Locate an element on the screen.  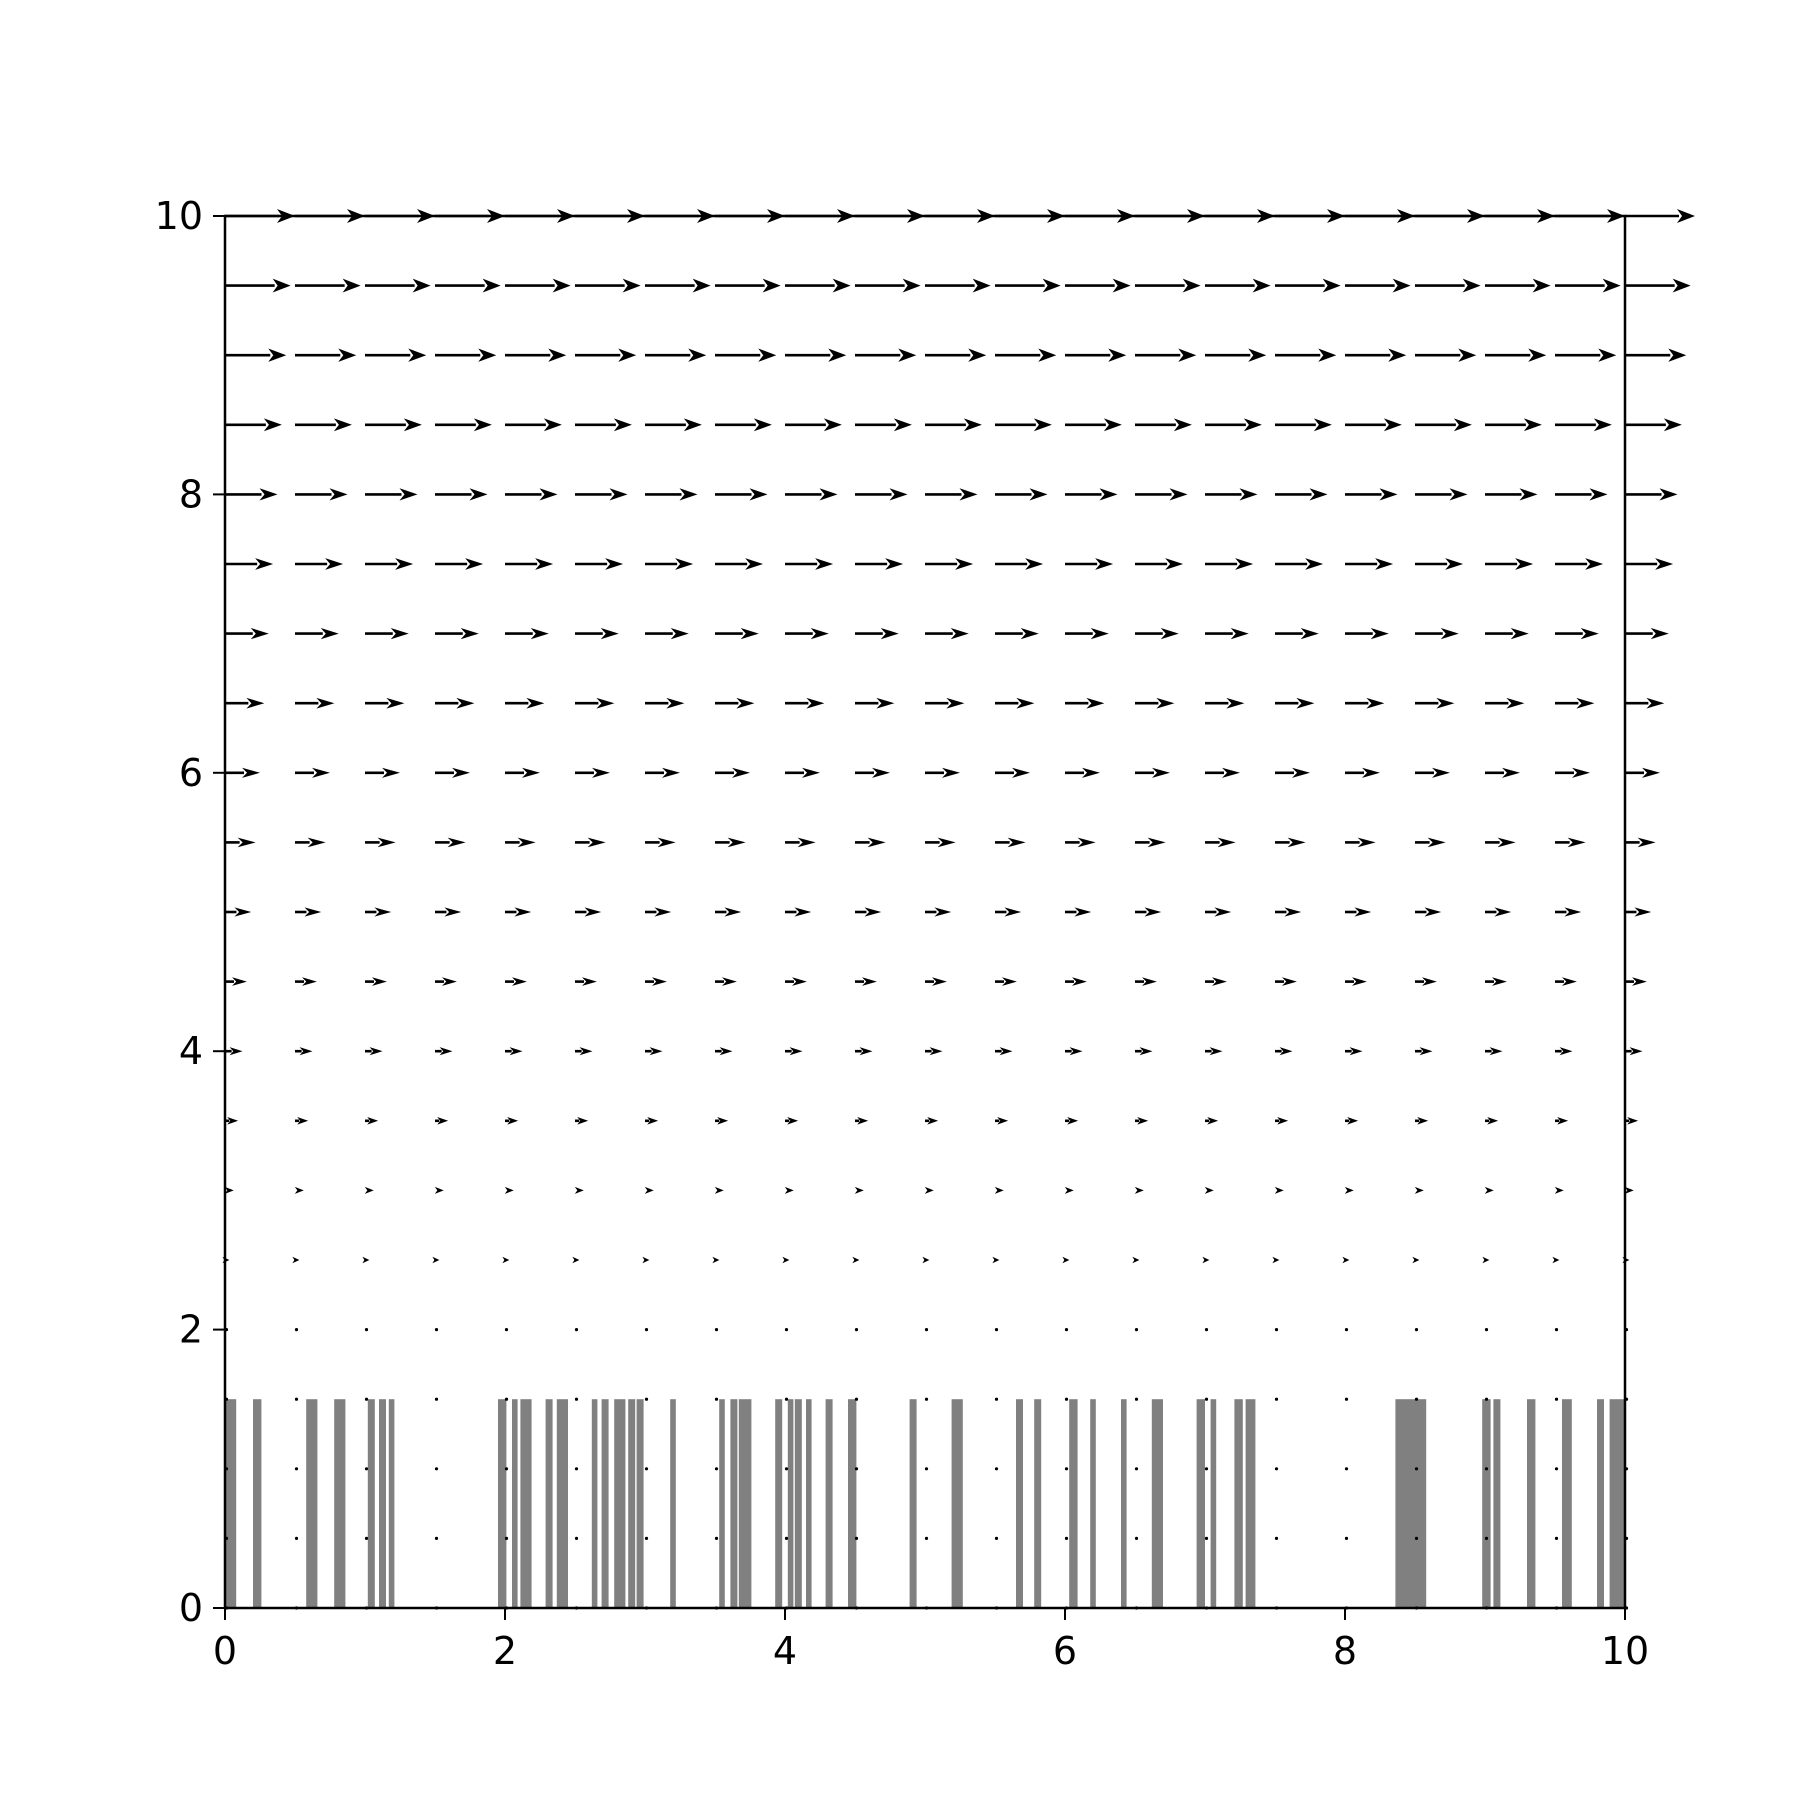
x-tick-label-0: 0 is located at coordinates (225, 1651).